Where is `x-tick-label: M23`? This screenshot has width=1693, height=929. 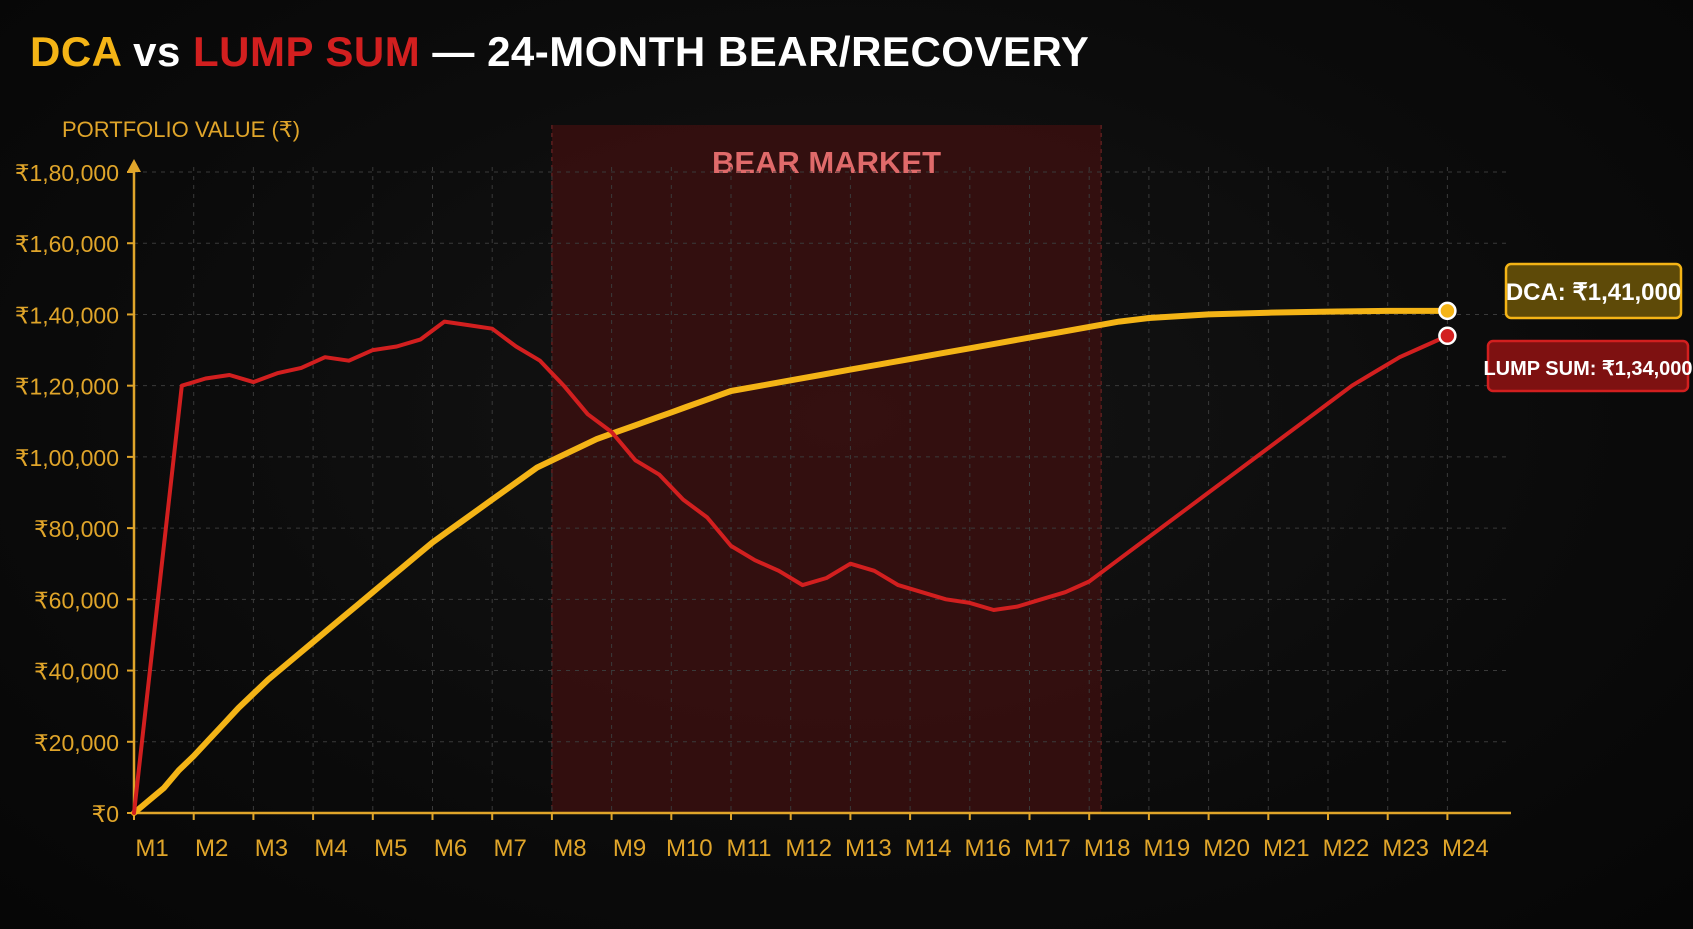 x-tick-label: M23 is located at coordinates (1405, 848).